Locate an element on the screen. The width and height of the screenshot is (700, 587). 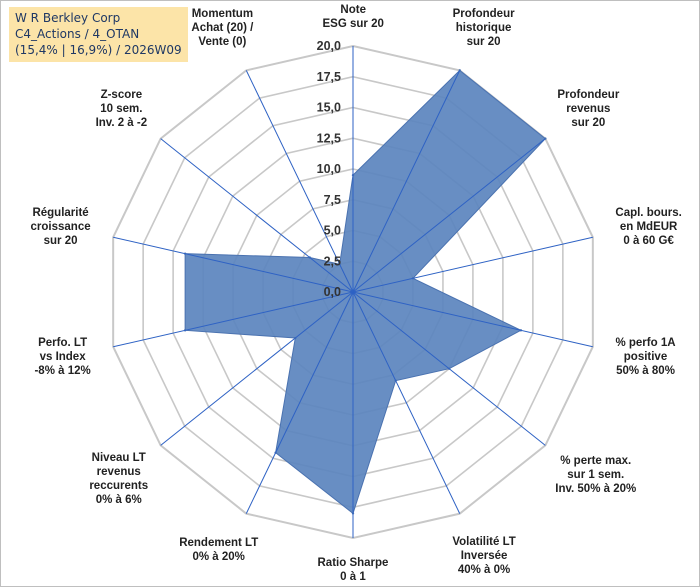
axis-label: Z-score 10 sem. Inv. 2 à -2 is located at coordinates (121, 109).